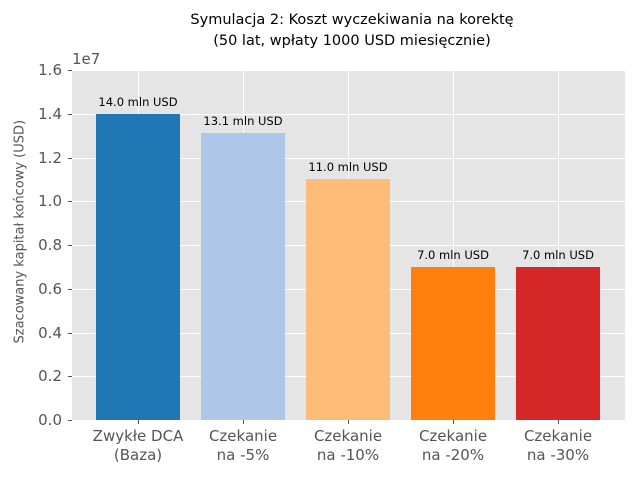 This screenshot has width=640, height=480. What do you see at coordinates (86, 59) in the screenshot?
I see `y-axis-offset-label: 1e7` at bounding box center [86, 59].